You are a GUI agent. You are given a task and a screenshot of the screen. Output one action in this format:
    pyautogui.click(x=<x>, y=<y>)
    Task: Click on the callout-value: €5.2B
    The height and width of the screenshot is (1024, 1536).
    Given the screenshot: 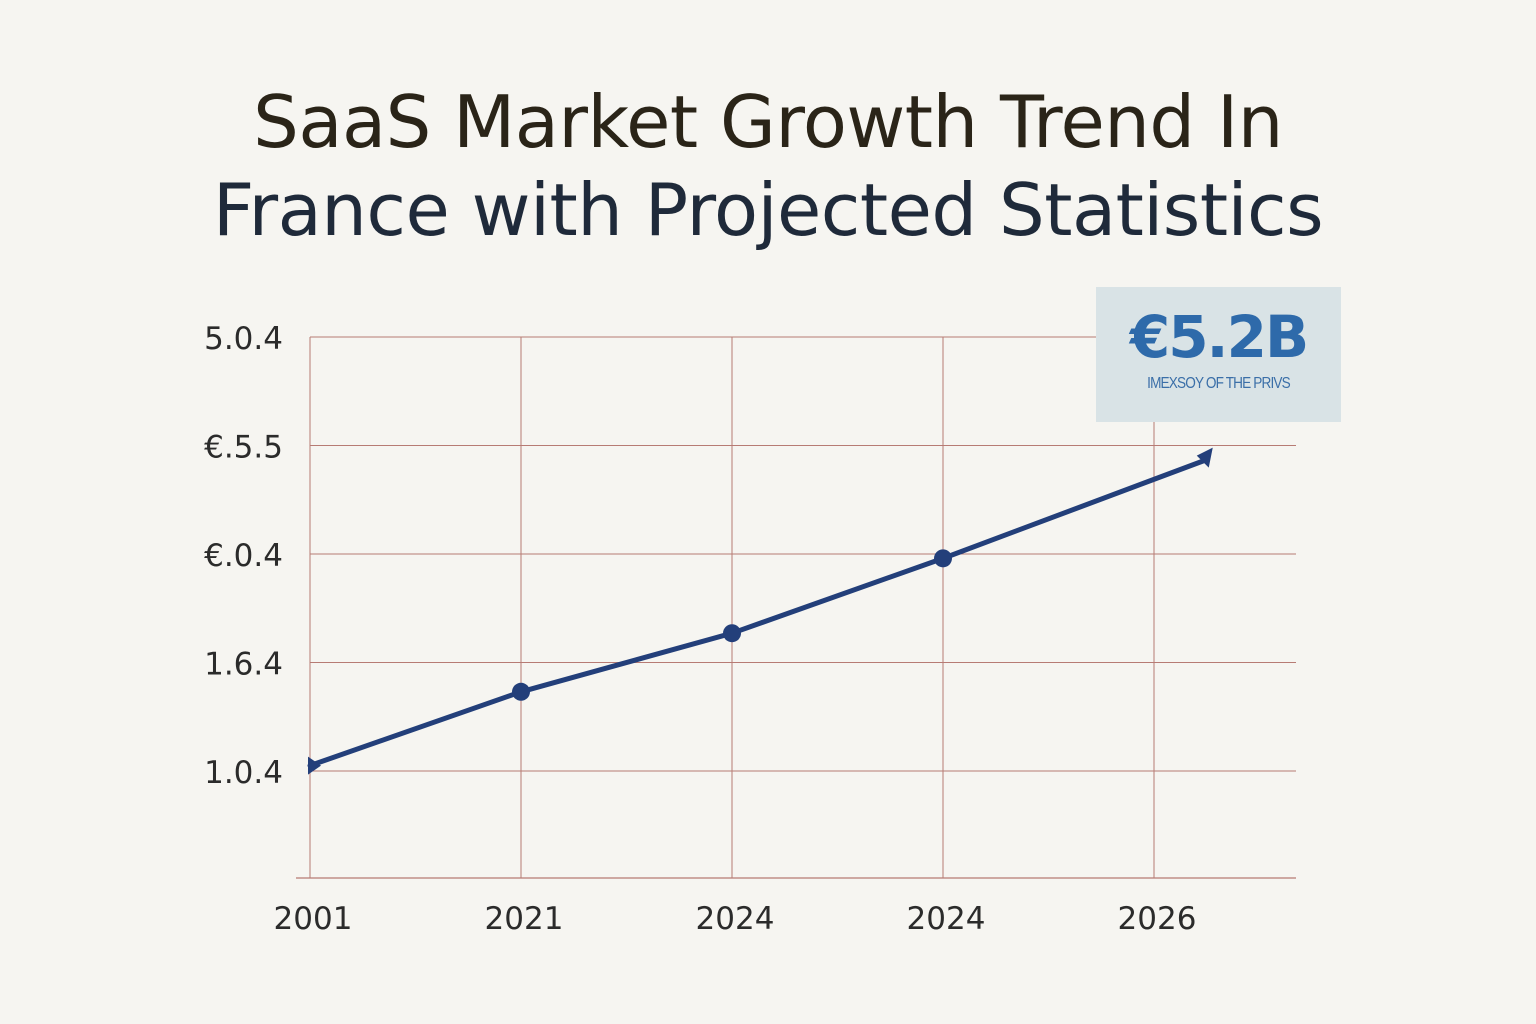 What is the action you would take?
    pyautogui.click(x=1219, y=337)
    